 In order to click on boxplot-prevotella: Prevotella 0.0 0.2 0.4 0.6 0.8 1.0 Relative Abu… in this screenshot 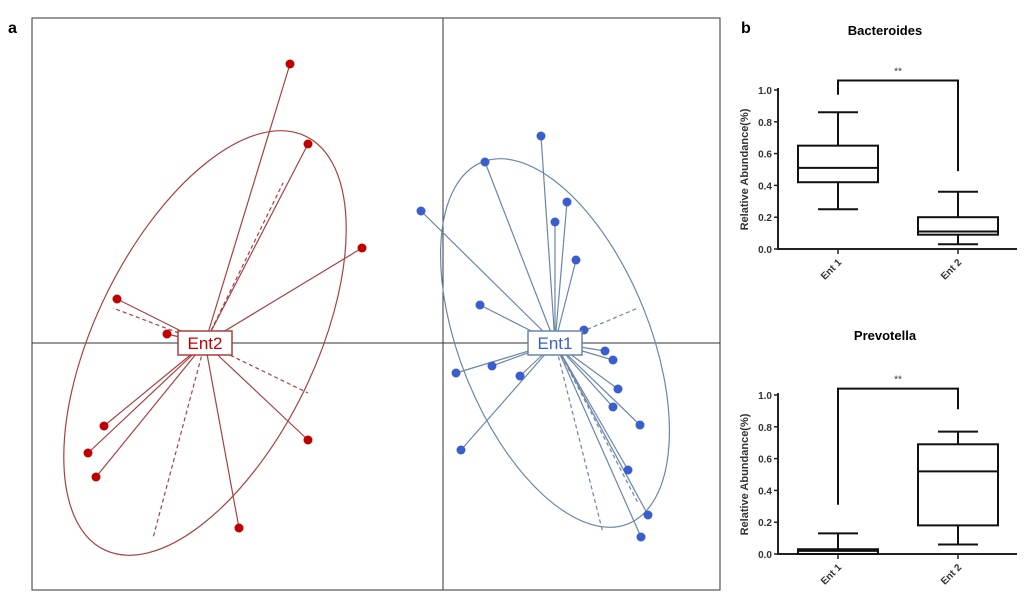, I will do `click(878, 457)`.